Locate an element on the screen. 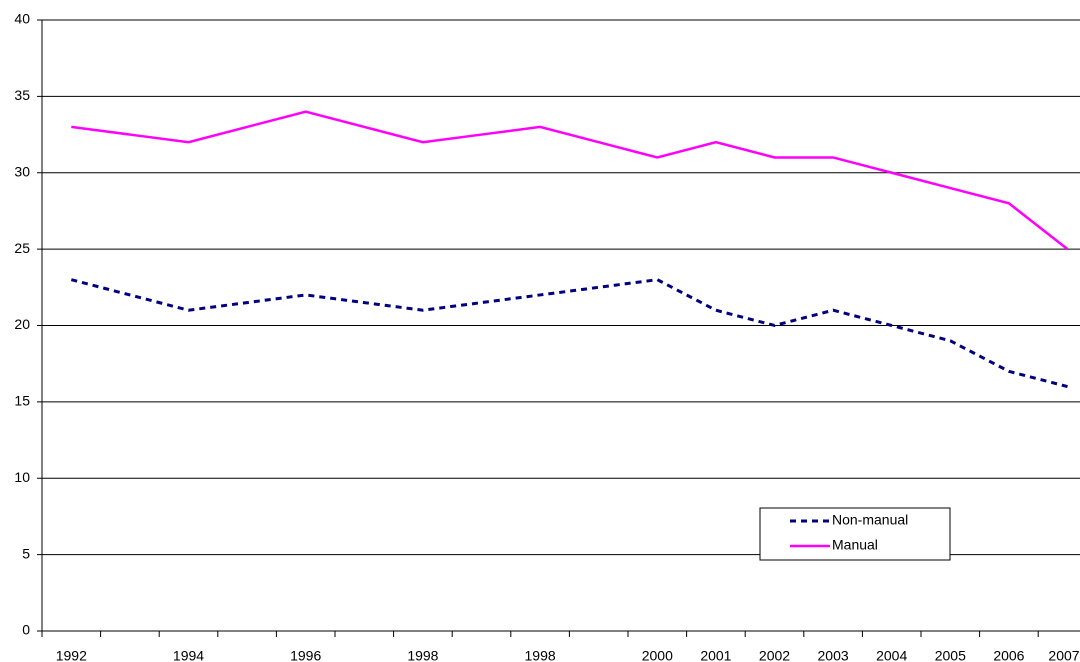 This screenshot has width=1080, height=662. x-tick-label: 2000 is located at coordinates (657, 655).